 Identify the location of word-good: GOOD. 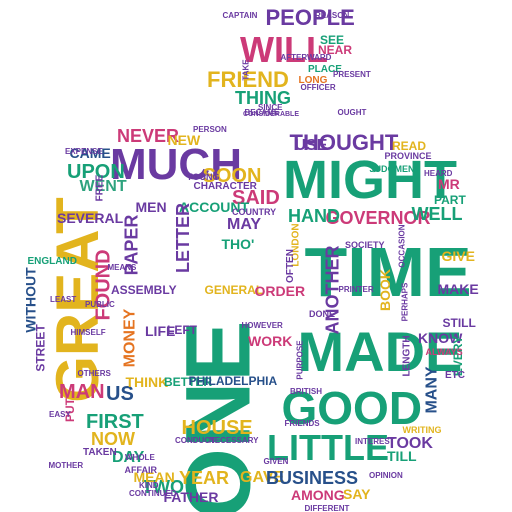
(352, 408).